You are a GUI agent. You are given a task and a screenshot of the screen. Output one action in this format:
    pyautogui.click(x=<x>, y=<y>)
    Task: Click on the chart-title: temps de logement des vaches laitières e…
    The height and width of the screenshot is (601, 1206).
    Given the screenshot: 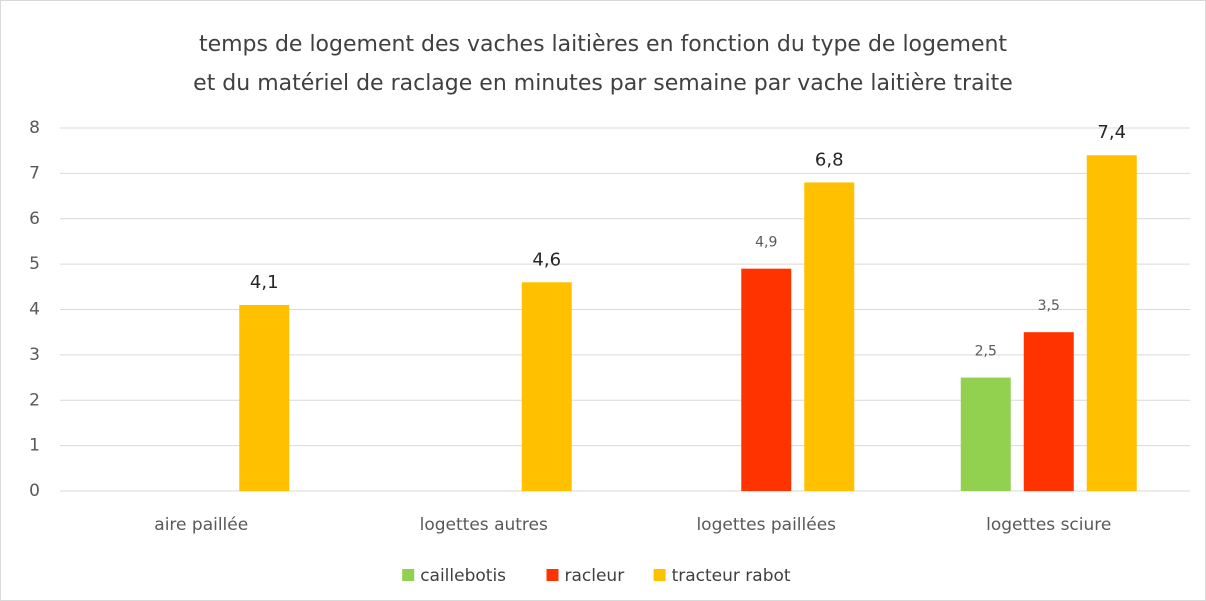 What is the action you would take?
    pyautogui.click(x=603, y=44)
    